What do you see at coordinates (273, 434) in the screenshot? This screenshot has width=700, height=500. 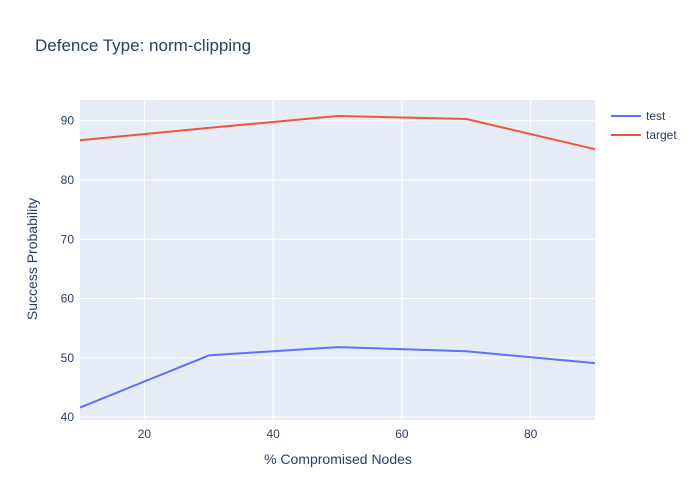 I see `x-tick-label: 40` at bounding box center [273, 434].